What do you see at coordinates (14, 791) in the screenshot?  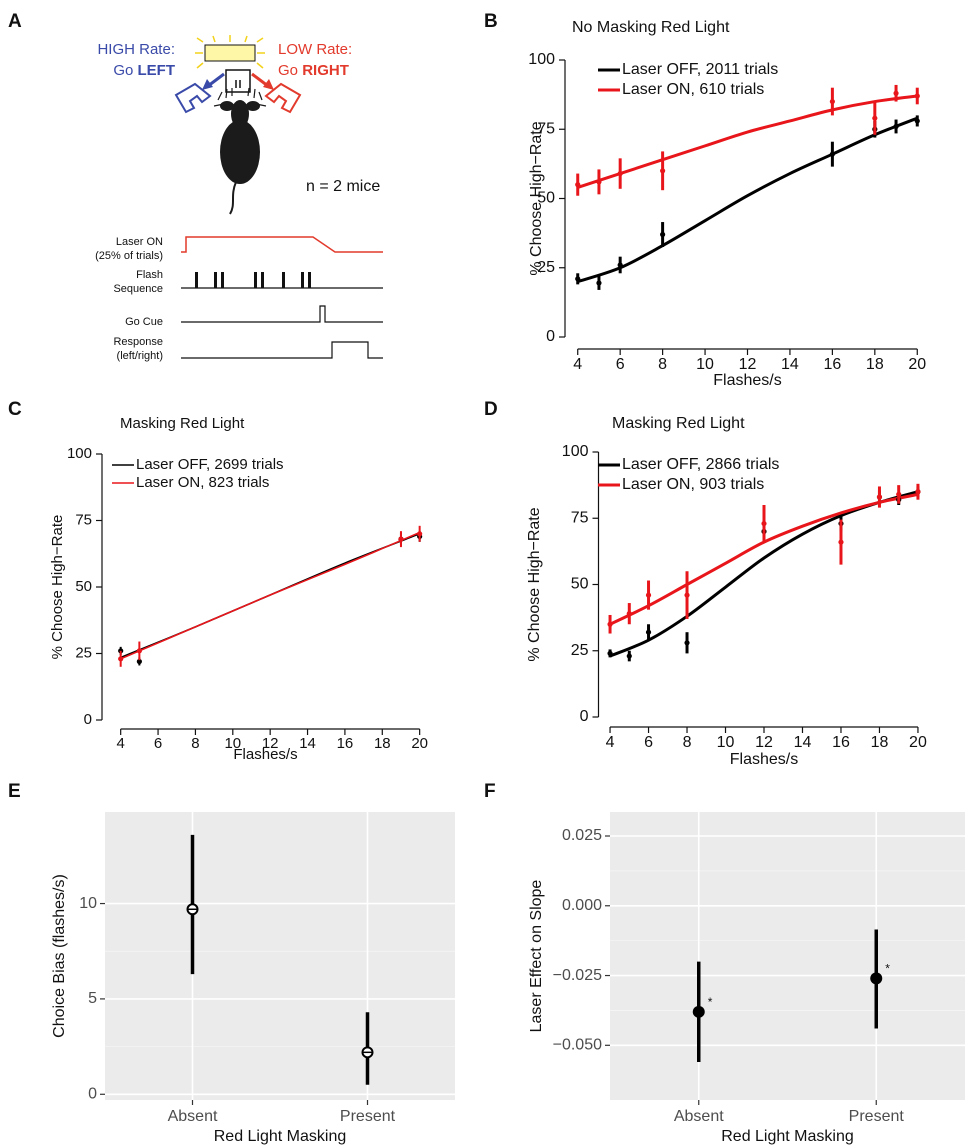 I see `panel-letter: E` at bounding box center [14, 791].